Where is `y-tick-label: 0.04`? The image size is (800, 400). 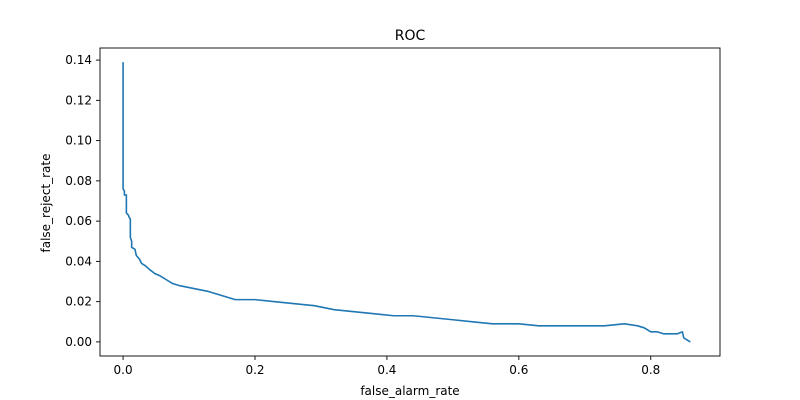 y-tick-label: 0.04 is located at coordinates (78, 261).